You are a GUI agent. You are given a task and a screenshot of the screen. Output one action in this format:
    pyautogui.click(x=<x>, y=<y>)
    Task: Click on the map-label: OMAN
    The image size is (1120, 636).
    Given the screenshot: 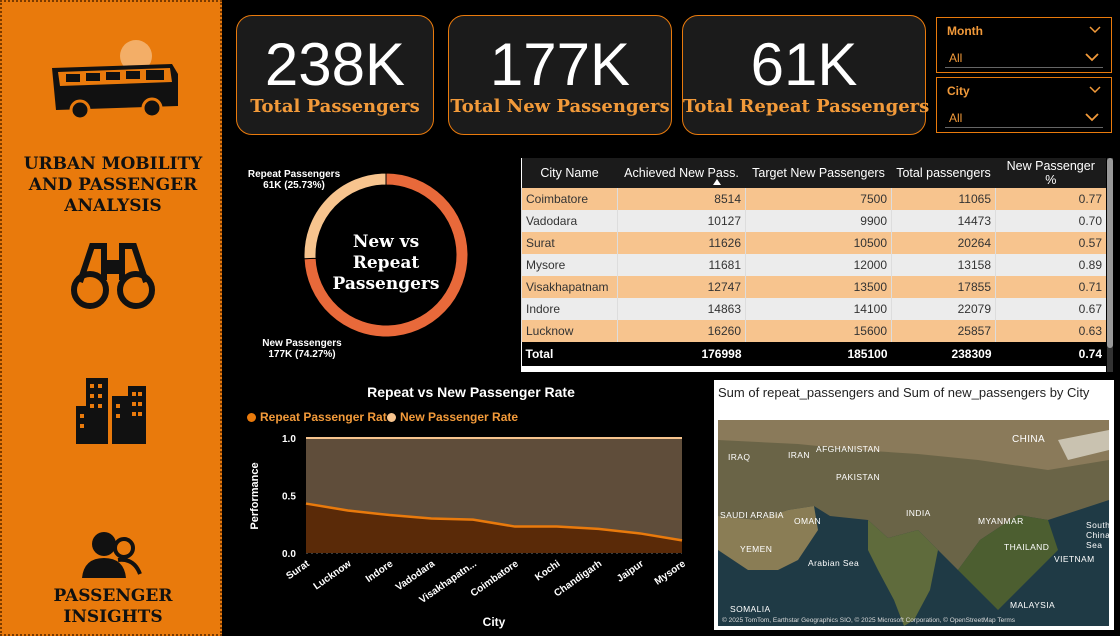 What is the action you would take?
    pyautogui.click(x=808, y=521)
    